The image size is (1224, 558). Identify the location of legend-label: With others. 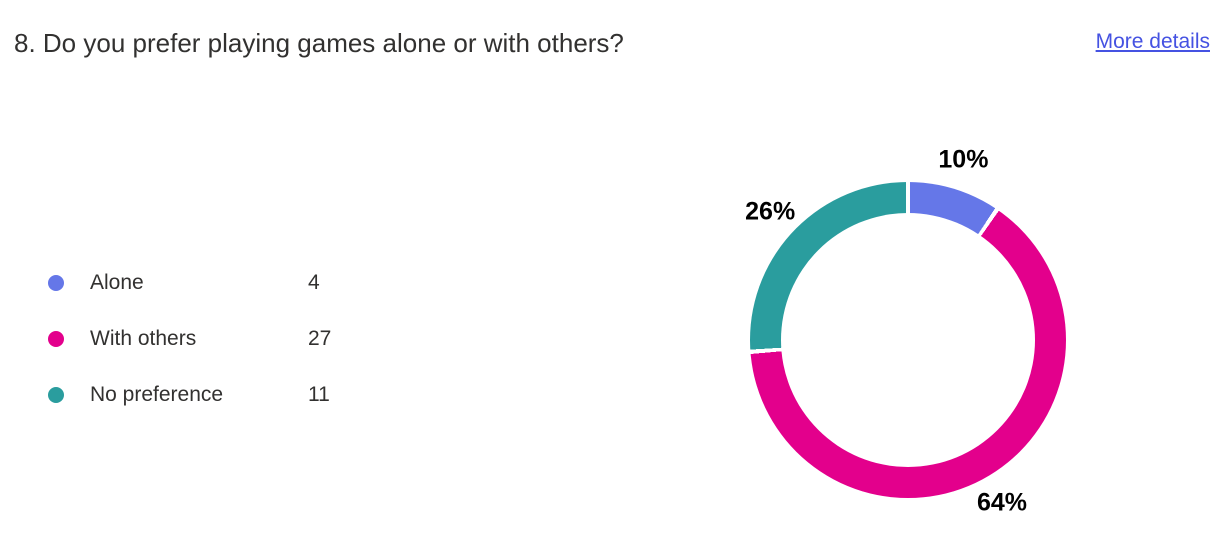
(143, 338).